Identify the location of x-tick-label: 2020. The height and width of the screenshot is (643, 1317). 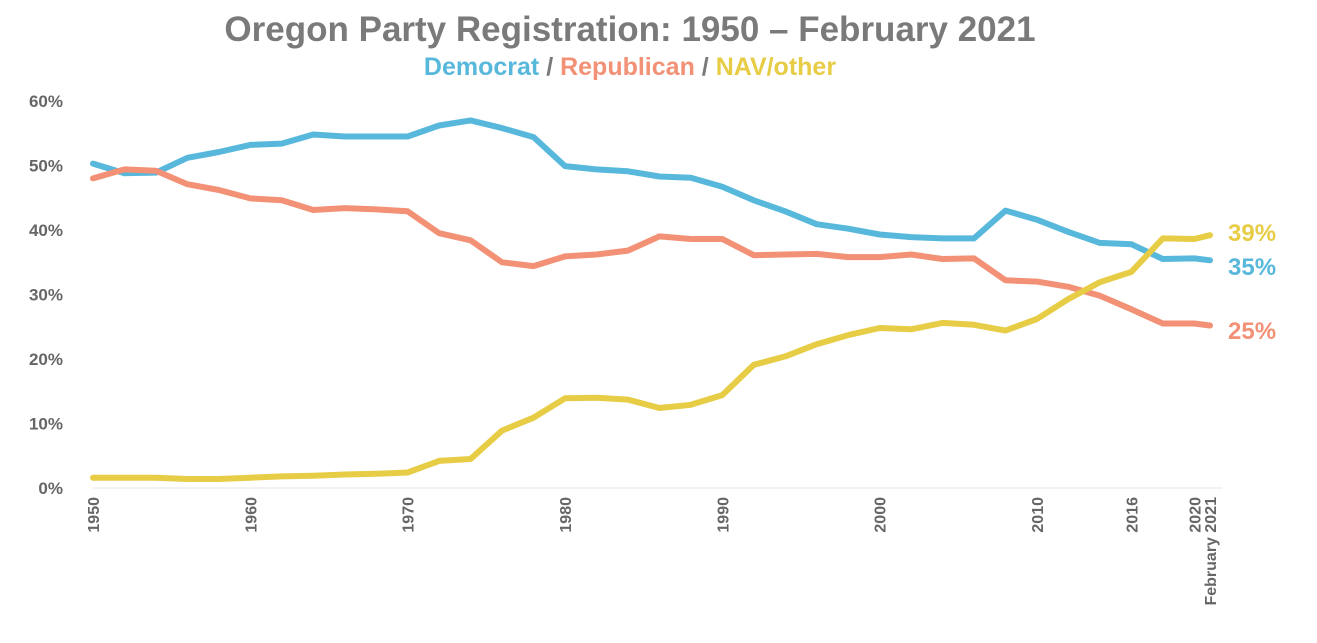
(1195, 515).